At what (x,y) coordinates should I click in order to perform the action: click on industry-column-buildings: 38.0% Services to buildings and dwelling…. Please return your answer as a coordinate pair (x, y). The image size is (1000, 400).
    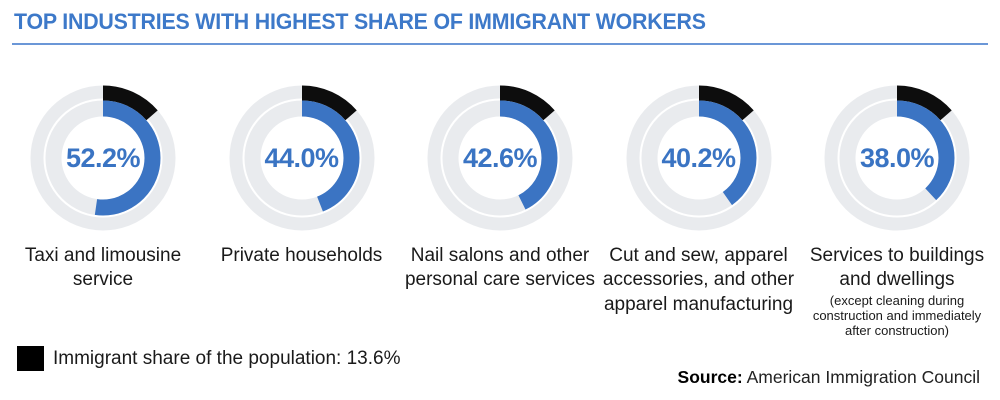
    Looking at the image, I should click on (897, 211).